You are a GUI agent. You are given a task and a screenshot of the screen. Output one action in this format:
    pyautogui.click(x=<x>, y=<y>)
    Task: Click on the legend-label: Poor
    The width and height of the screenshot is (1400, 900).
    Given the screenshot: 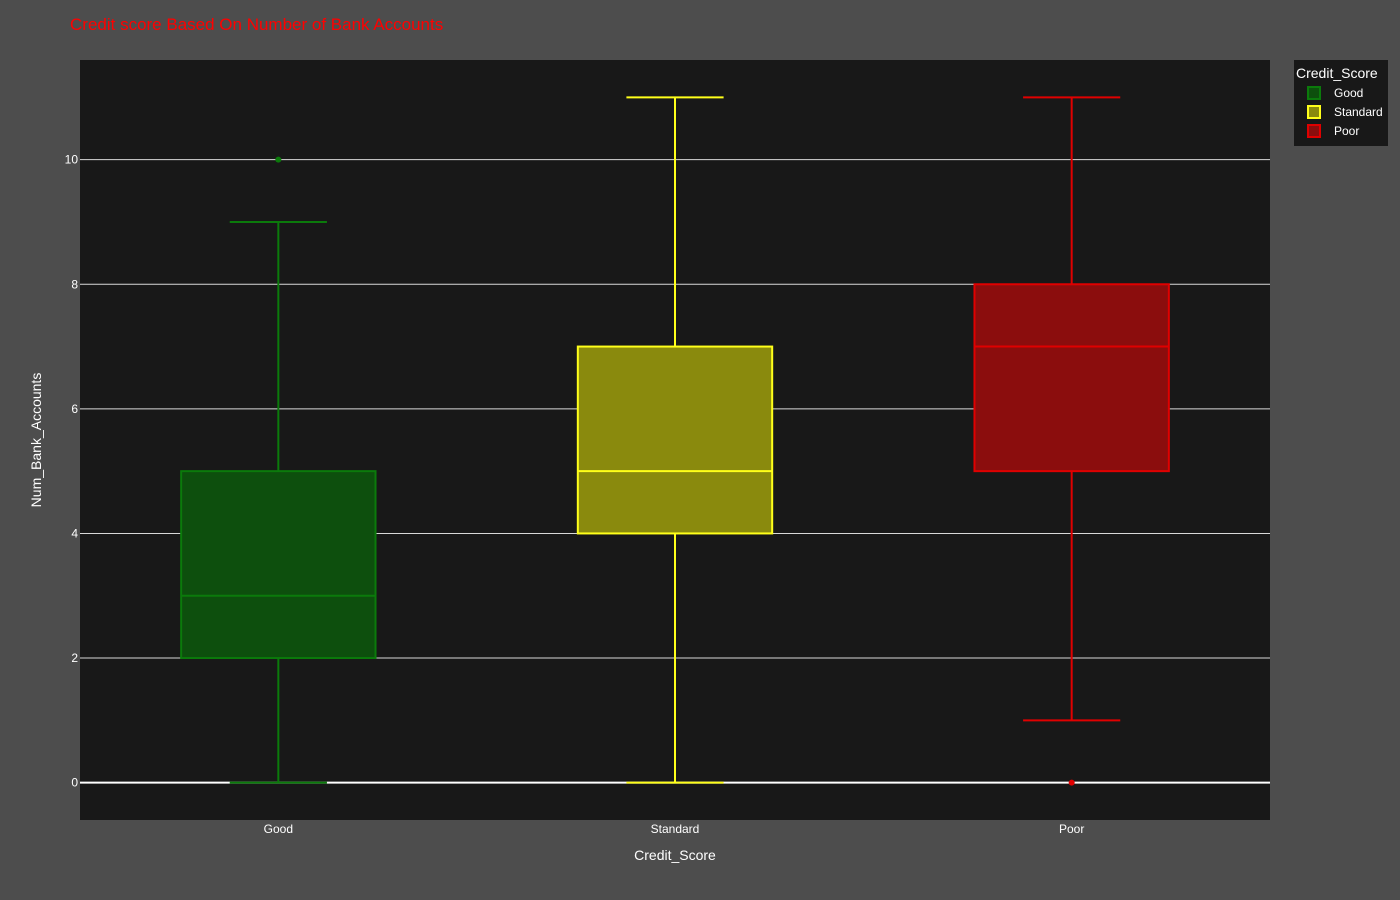 What is the action you would take?
    pyautogui.click(x=1346, y=131)
    